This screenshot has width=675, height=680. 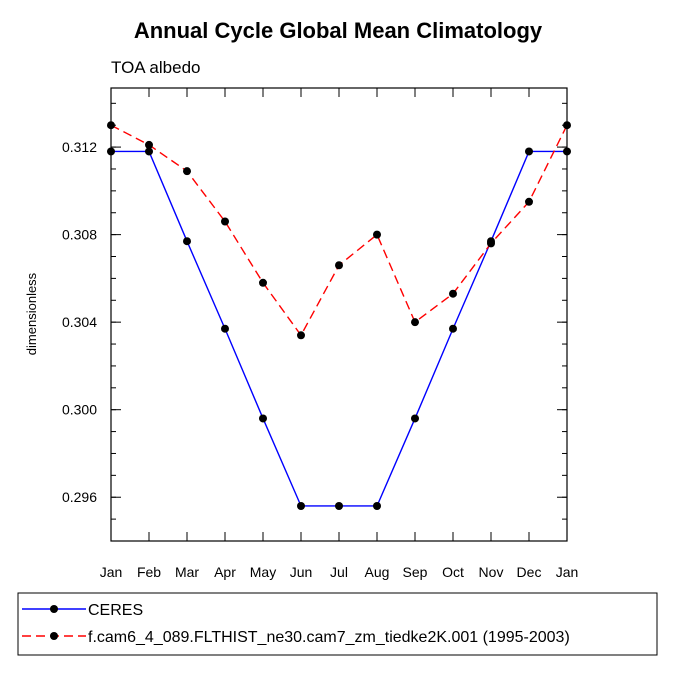 I want to click on chart-subtitle: TOA albedo, so click(x=155, y=67).